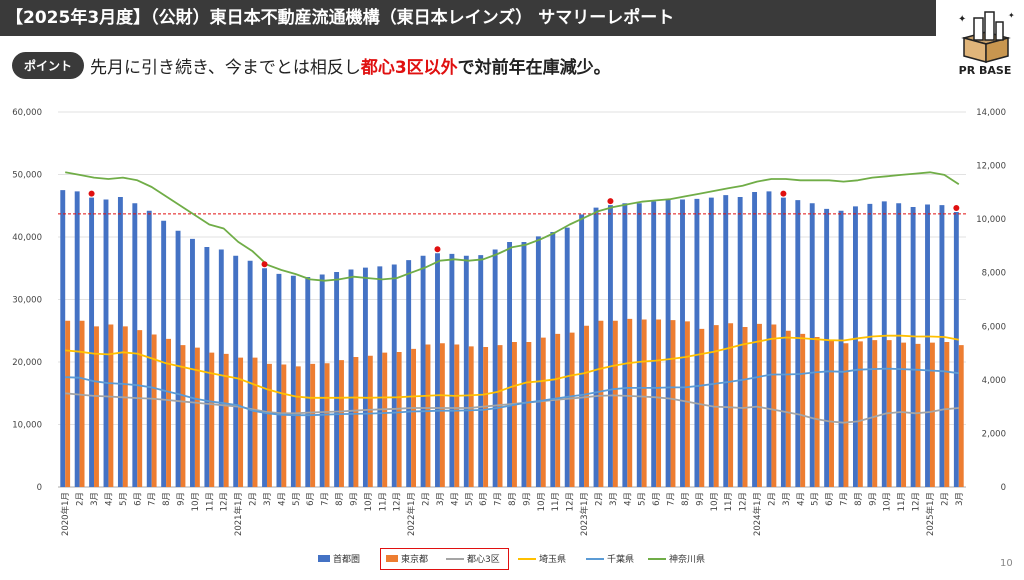  Describe the element at coordinates (39, 488) in the screenshot. I see `left-axis-tick-label: 0` at that location.